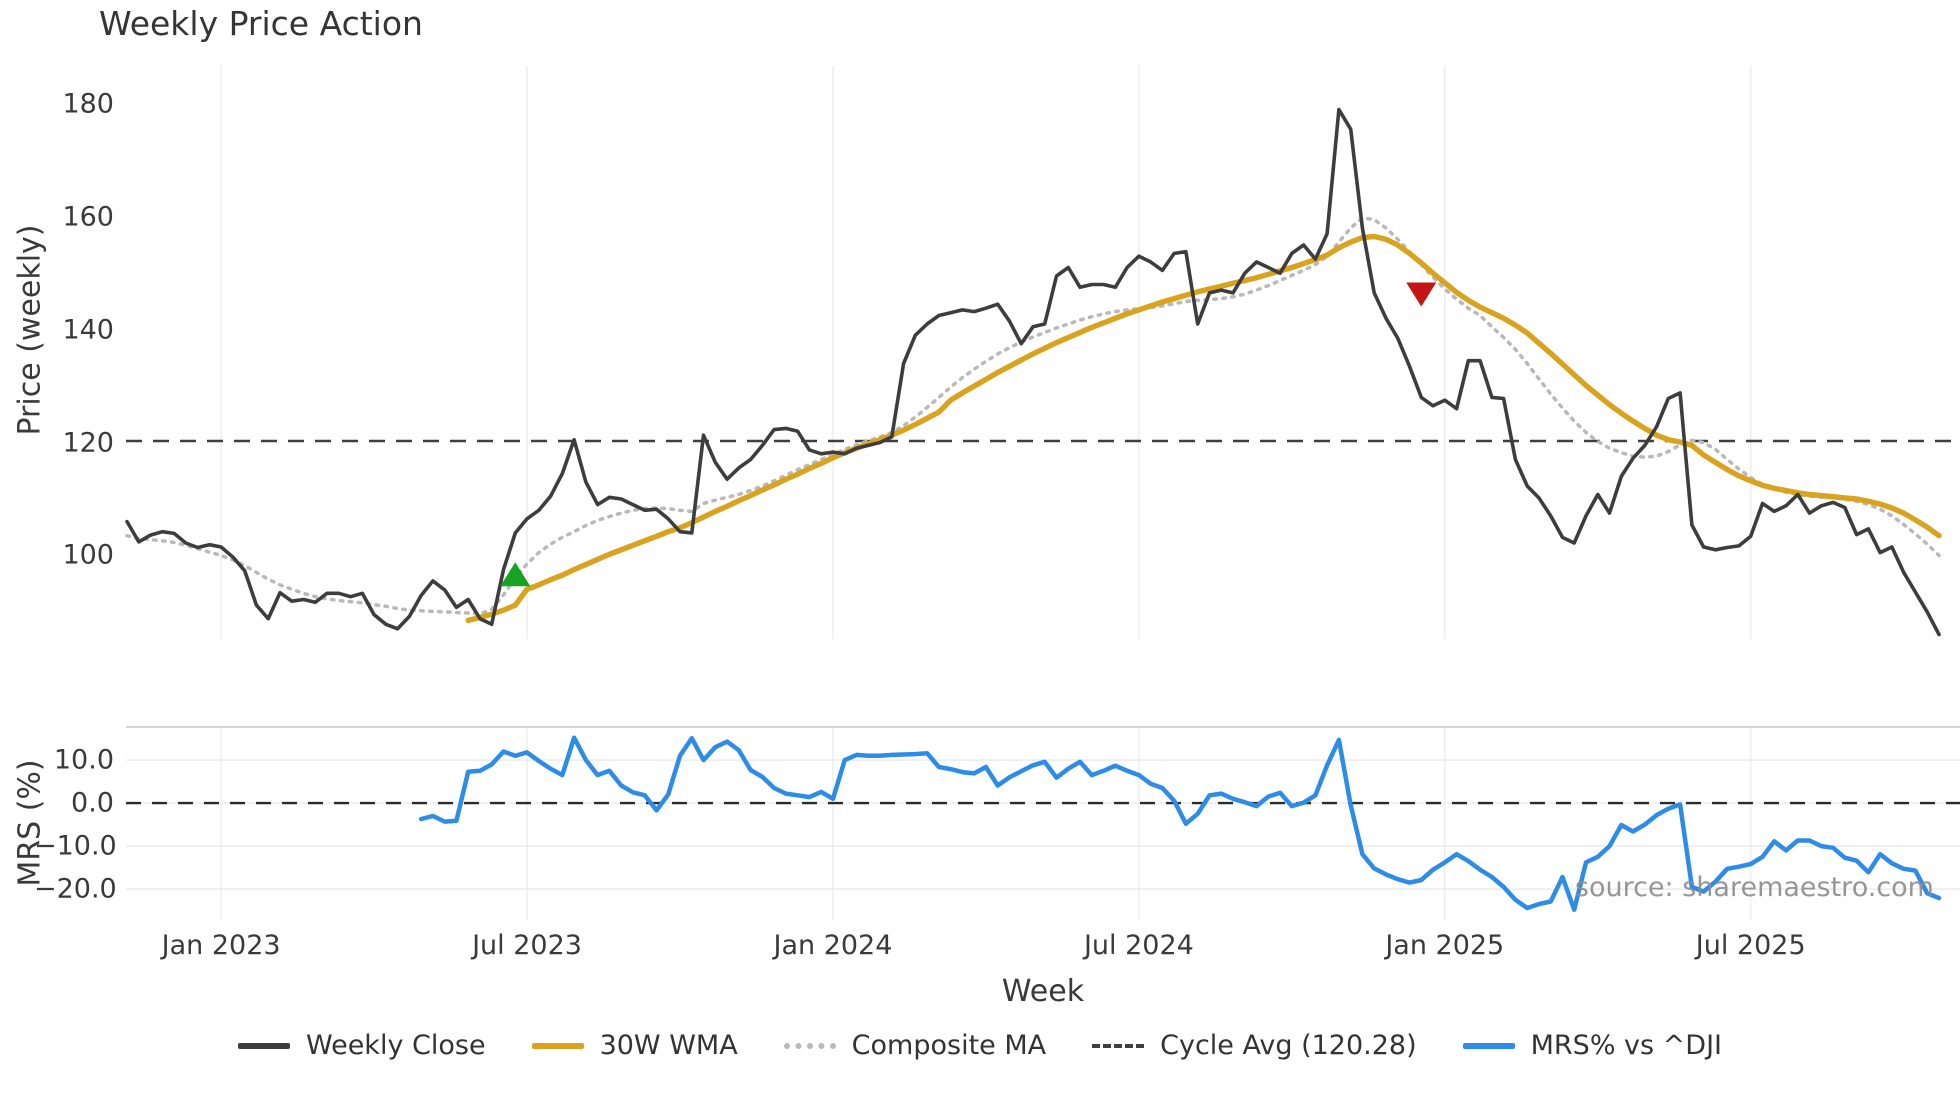 This screenshot has width=1960, height=1102. I want to click on price-y-tick-label: 120, so click(88, 443).